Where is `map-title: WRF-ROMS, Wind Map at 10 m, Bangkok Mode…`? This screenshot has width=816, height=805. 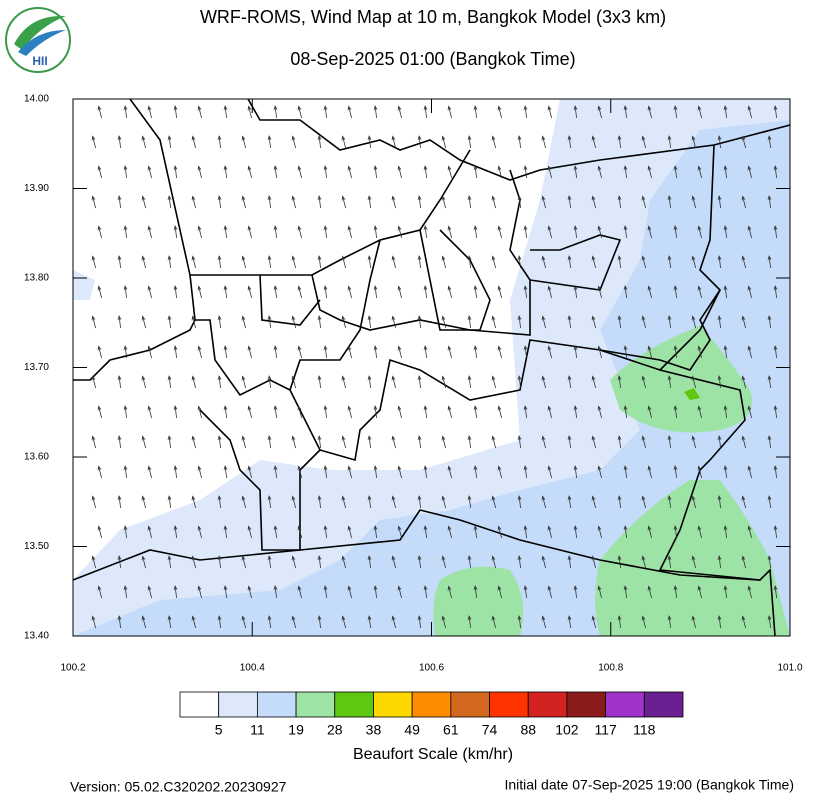
map-title: WRF-ROMS, Wind Map at 10 m, Bangkok Mode… is located at coordinates (433, 17).